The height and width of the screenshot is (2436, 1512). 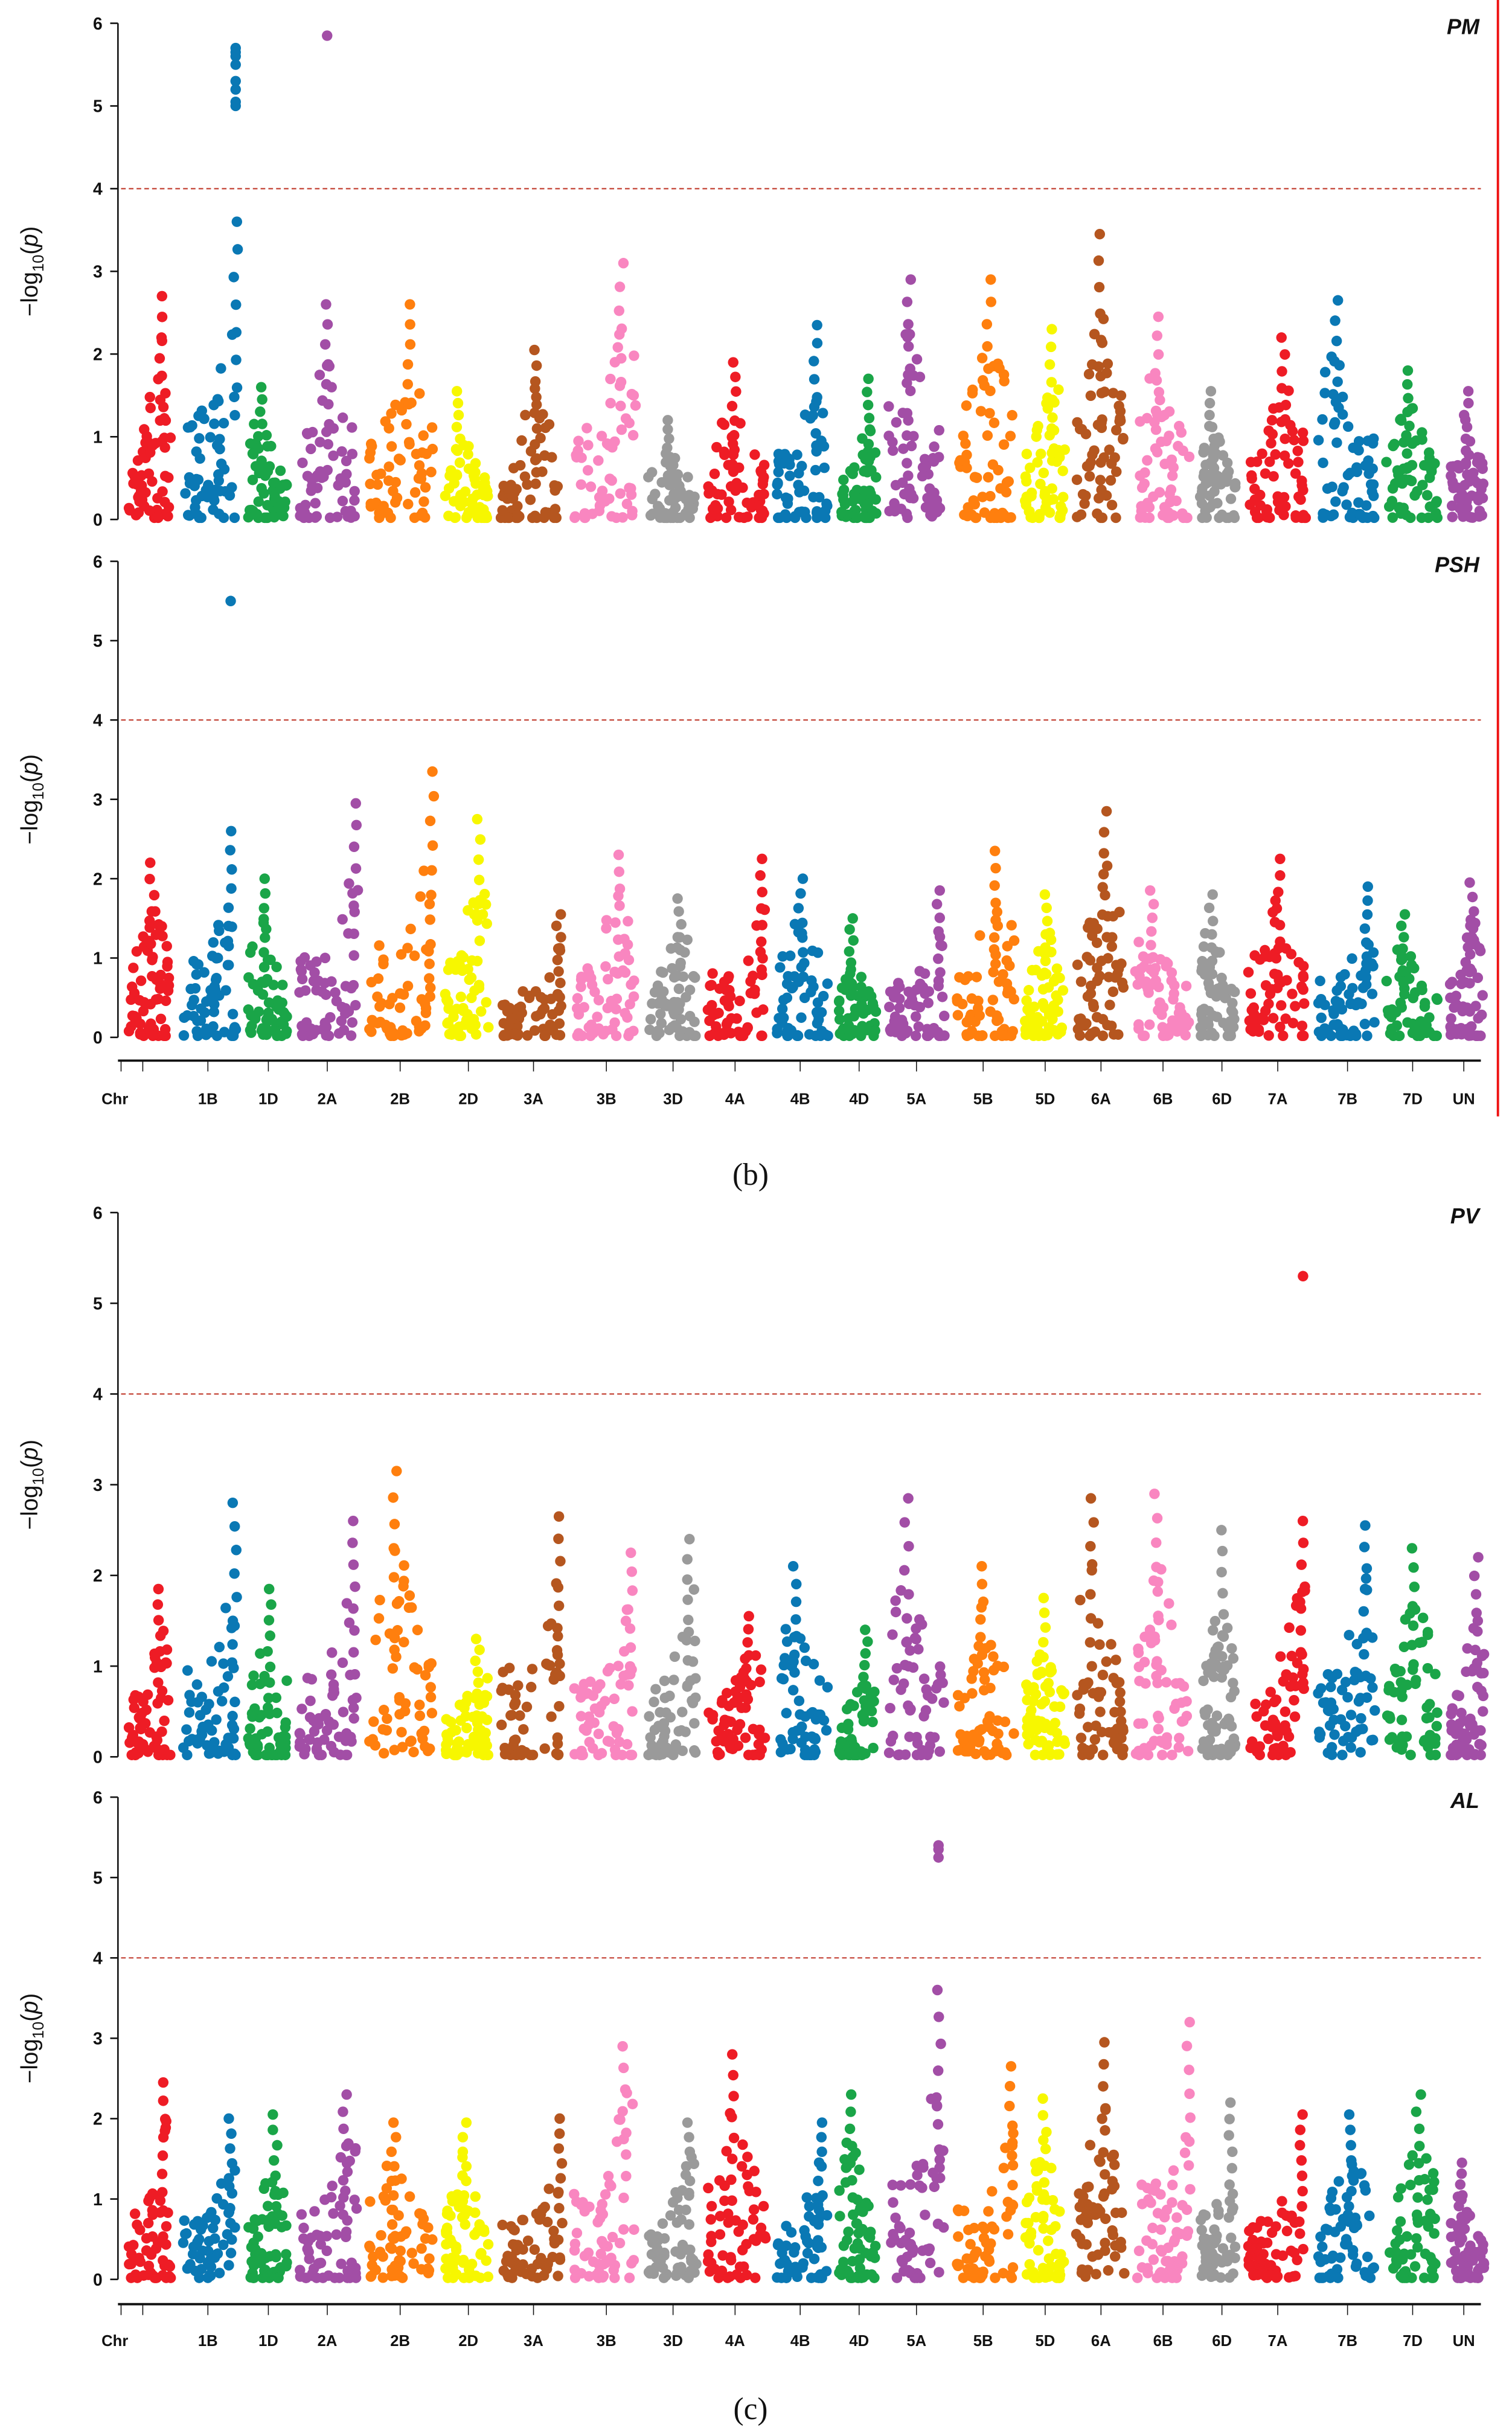 I want to click on chromosome-7A, so click(x=1277, y=1515).